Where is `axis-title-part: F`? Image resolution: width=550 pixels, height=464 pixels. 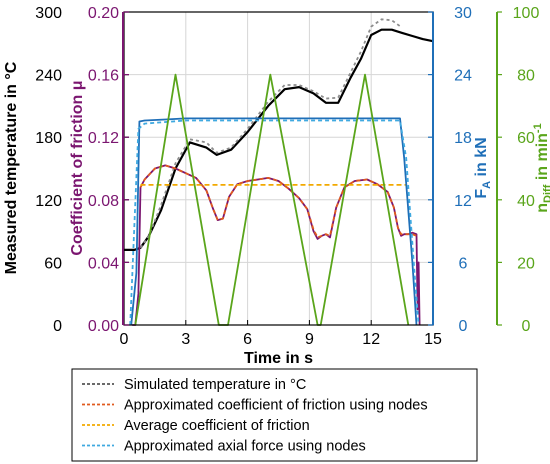
axis-title-part: F is located at coordinates (481, 194).